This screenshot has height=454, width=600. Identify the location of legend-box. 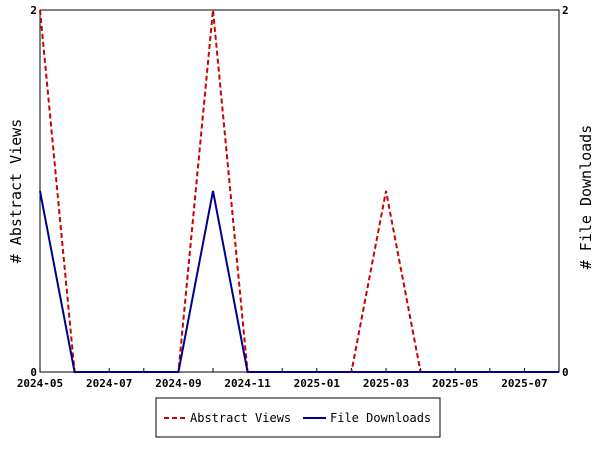
(298, 417).